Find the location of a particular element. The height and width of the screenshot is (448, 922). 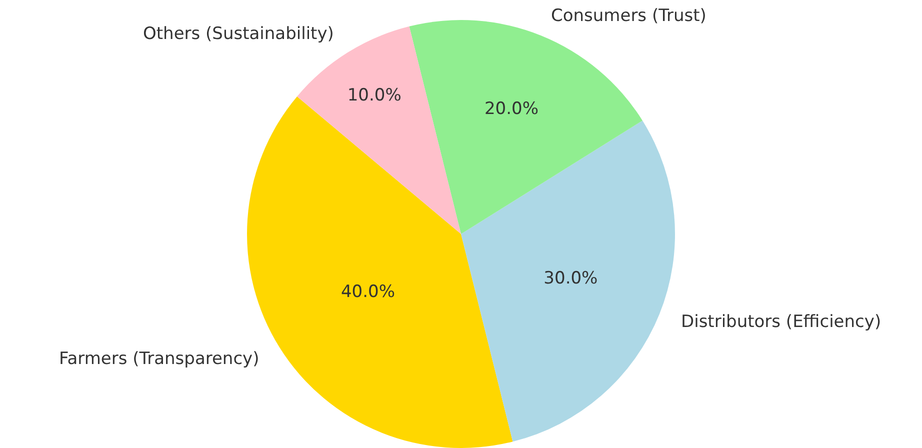

slice-label: Farmers (Transparency) is located at coordinates (159, 359).